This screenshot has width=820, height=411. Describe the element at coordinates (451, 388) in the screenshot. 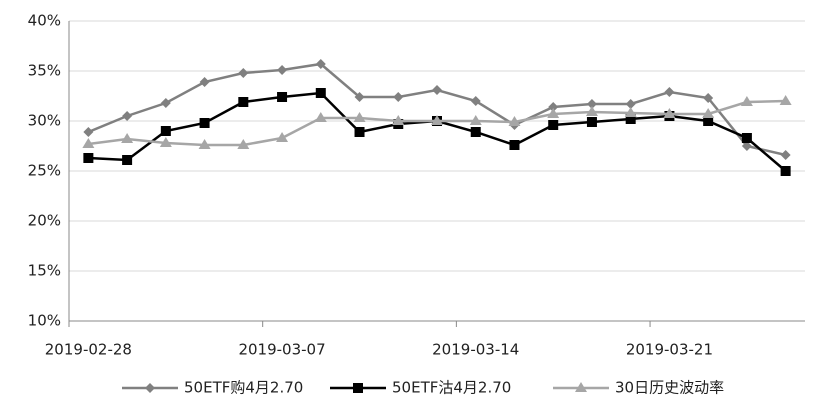

I see `legend-label: 50ETF沽4月2.70` at that location.